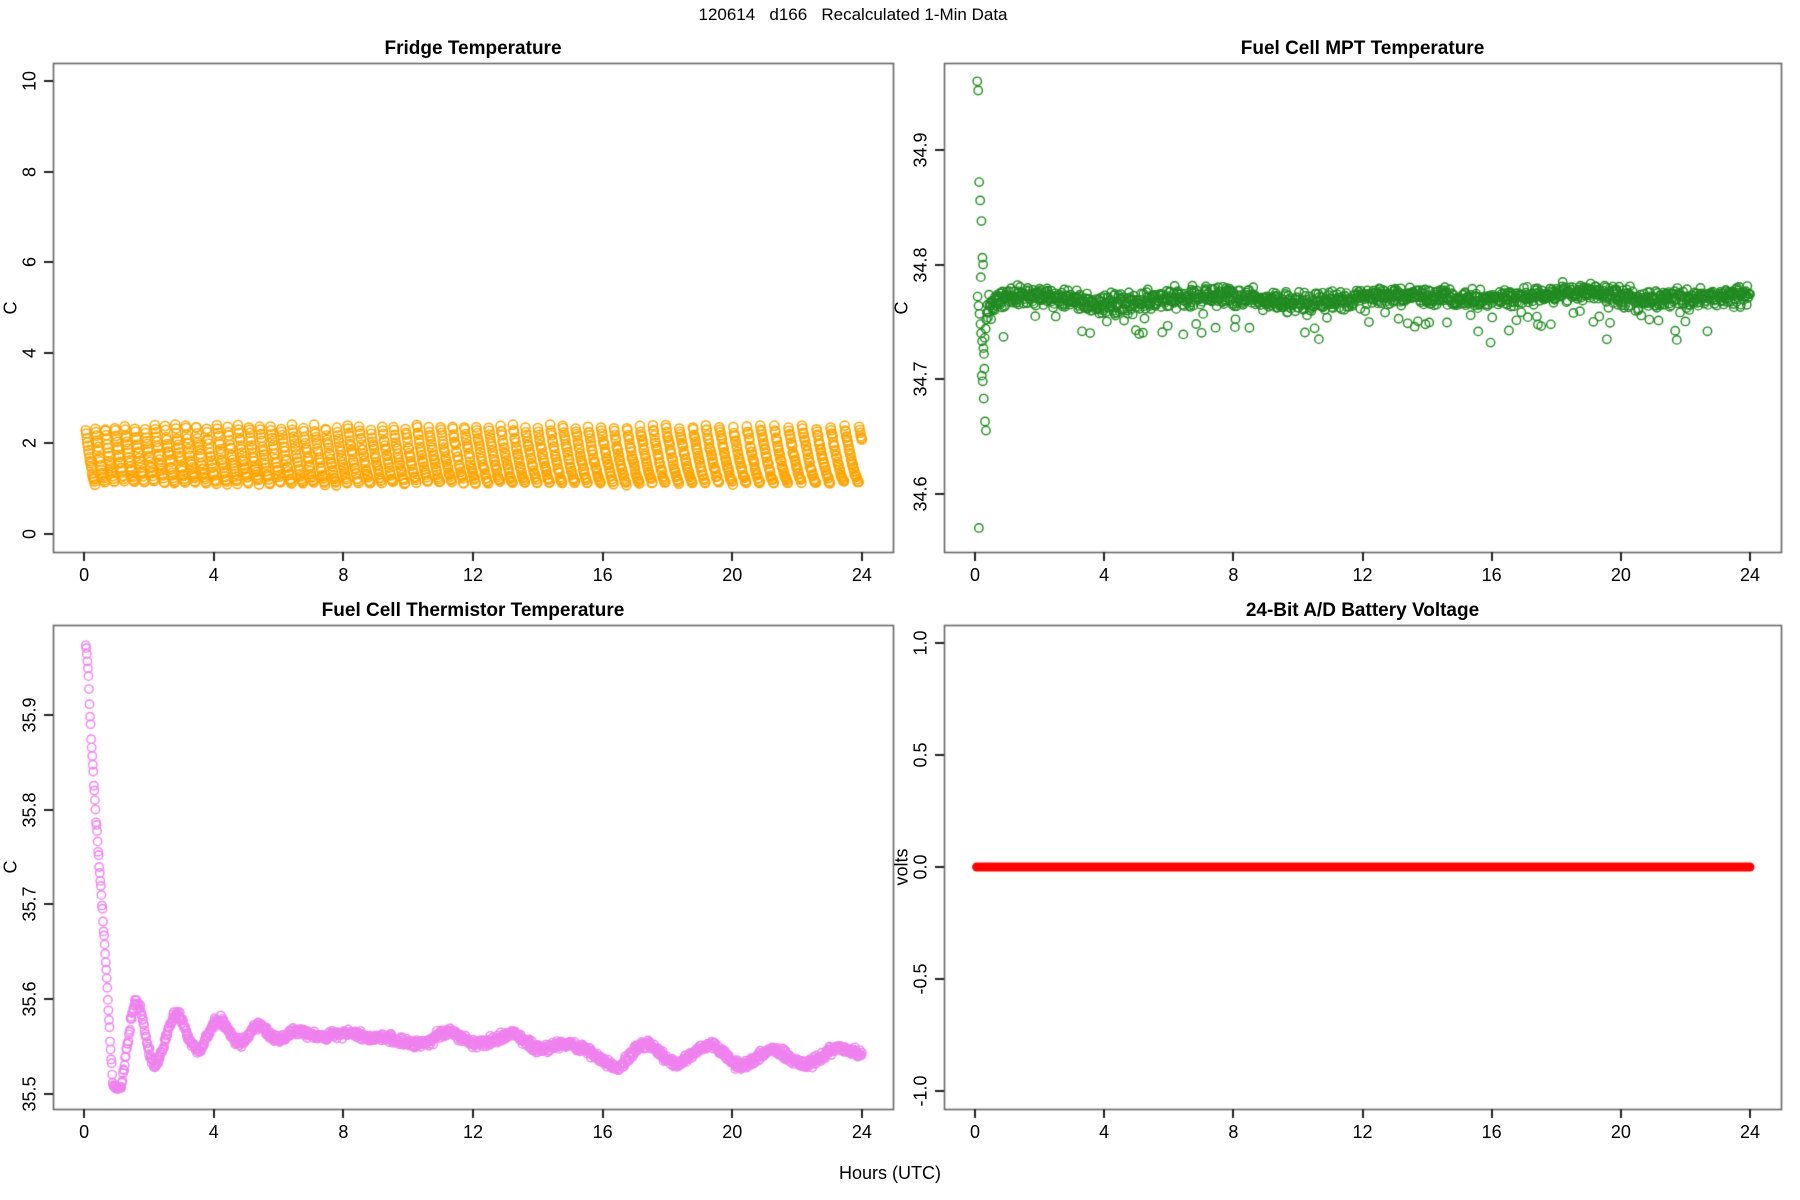  I want to click on ytick-label: 10, so click(29, 81).